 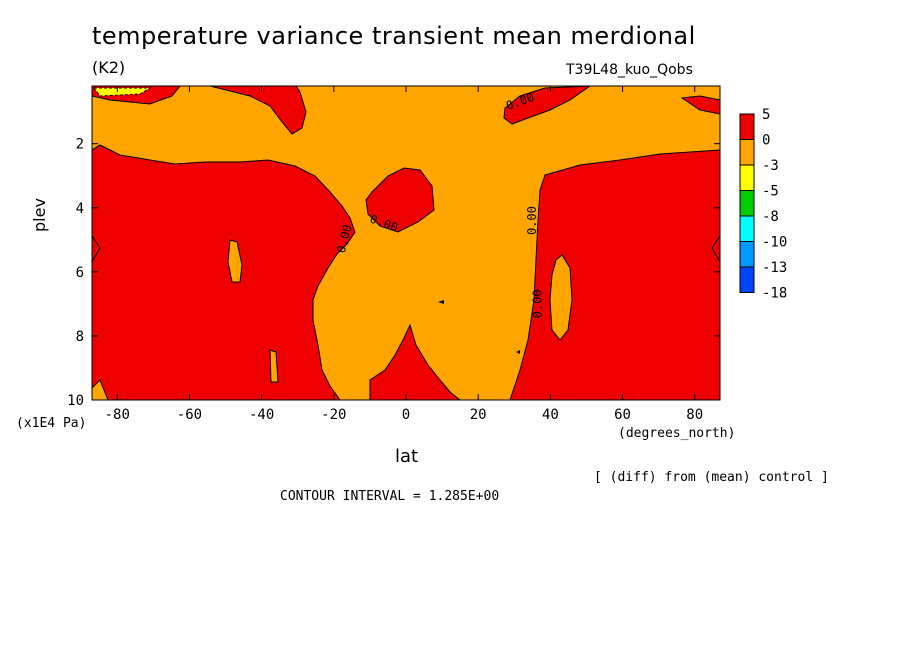 What do you see at coordinates (694, 415) in the screenshot?
I see `x-tick-label-8: 80` at bounding box center [694, 415].